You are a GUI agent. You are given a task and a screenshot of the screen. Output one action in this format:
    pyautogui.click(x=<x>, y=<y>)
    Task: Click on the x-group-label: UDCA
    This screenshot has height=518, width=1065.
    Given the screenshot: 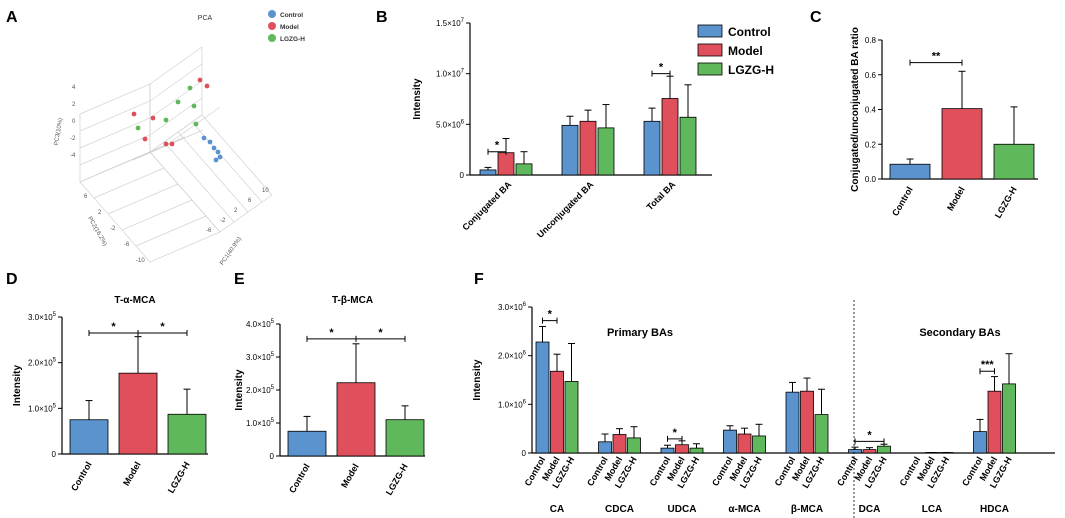 What is the action you would take?
    pyautogui.click(x=682, y=509)
    